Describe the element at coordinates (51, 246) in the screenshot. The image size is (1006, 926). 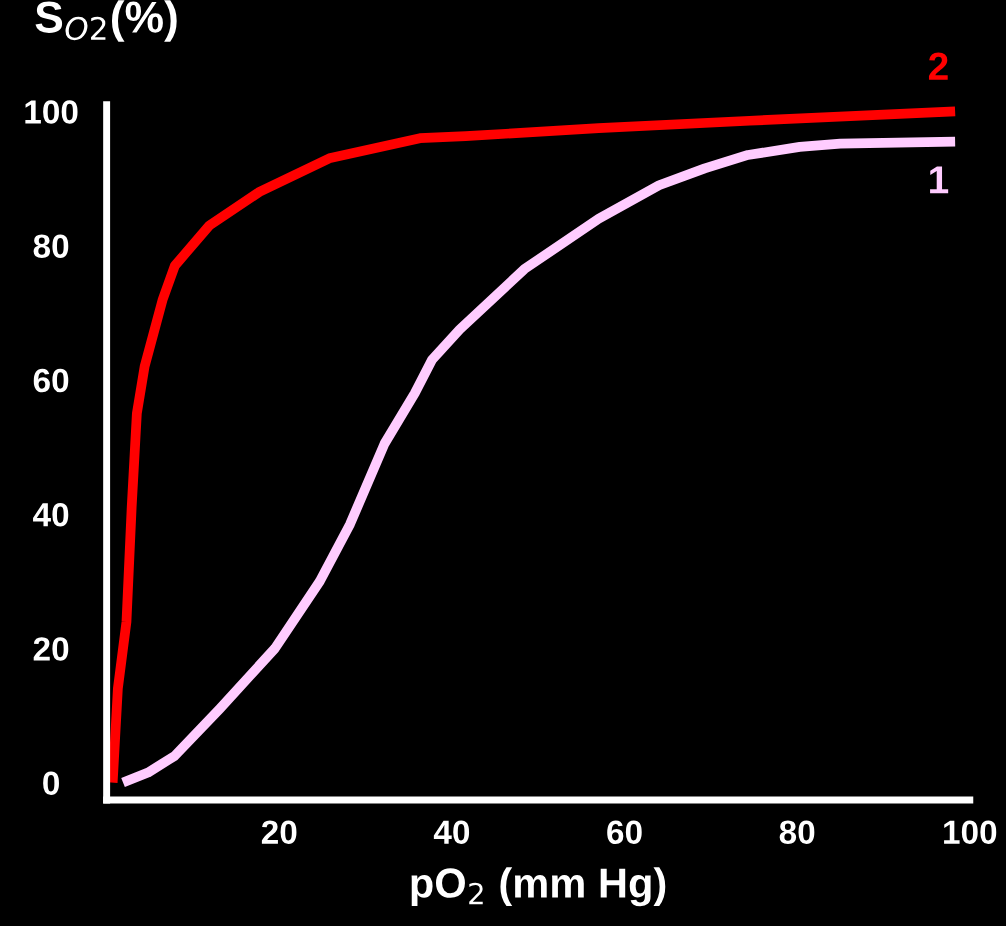
I see `y-tick-label: 80` at that location.